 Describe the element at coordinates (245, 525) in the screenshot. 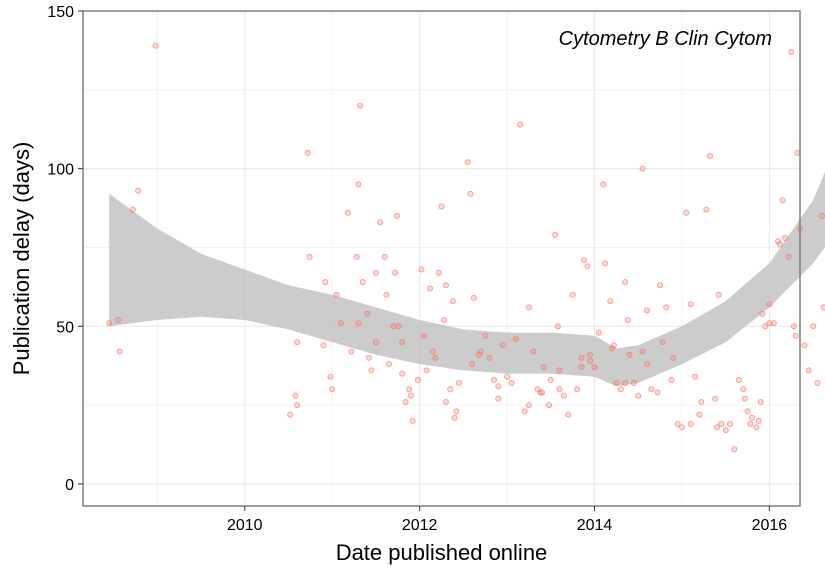

I see `x-tick-label: 2010` at that location.